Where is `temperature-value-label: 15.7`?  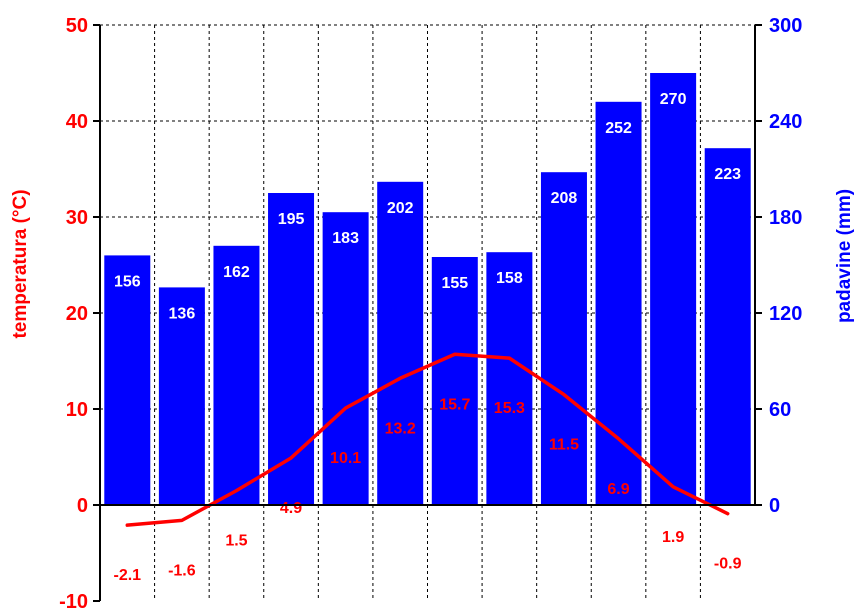
temperature-value-label: 15.7 is located at coordinates (454, 404).